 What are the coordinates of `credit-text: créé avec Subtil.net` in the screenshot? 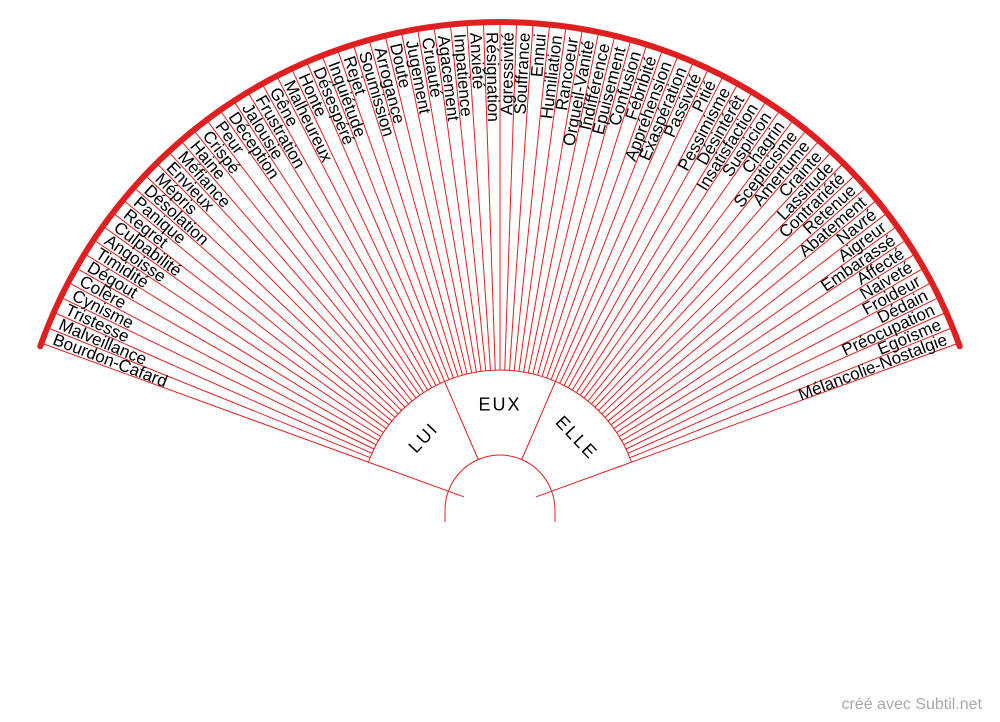 It's located at (911, 704).